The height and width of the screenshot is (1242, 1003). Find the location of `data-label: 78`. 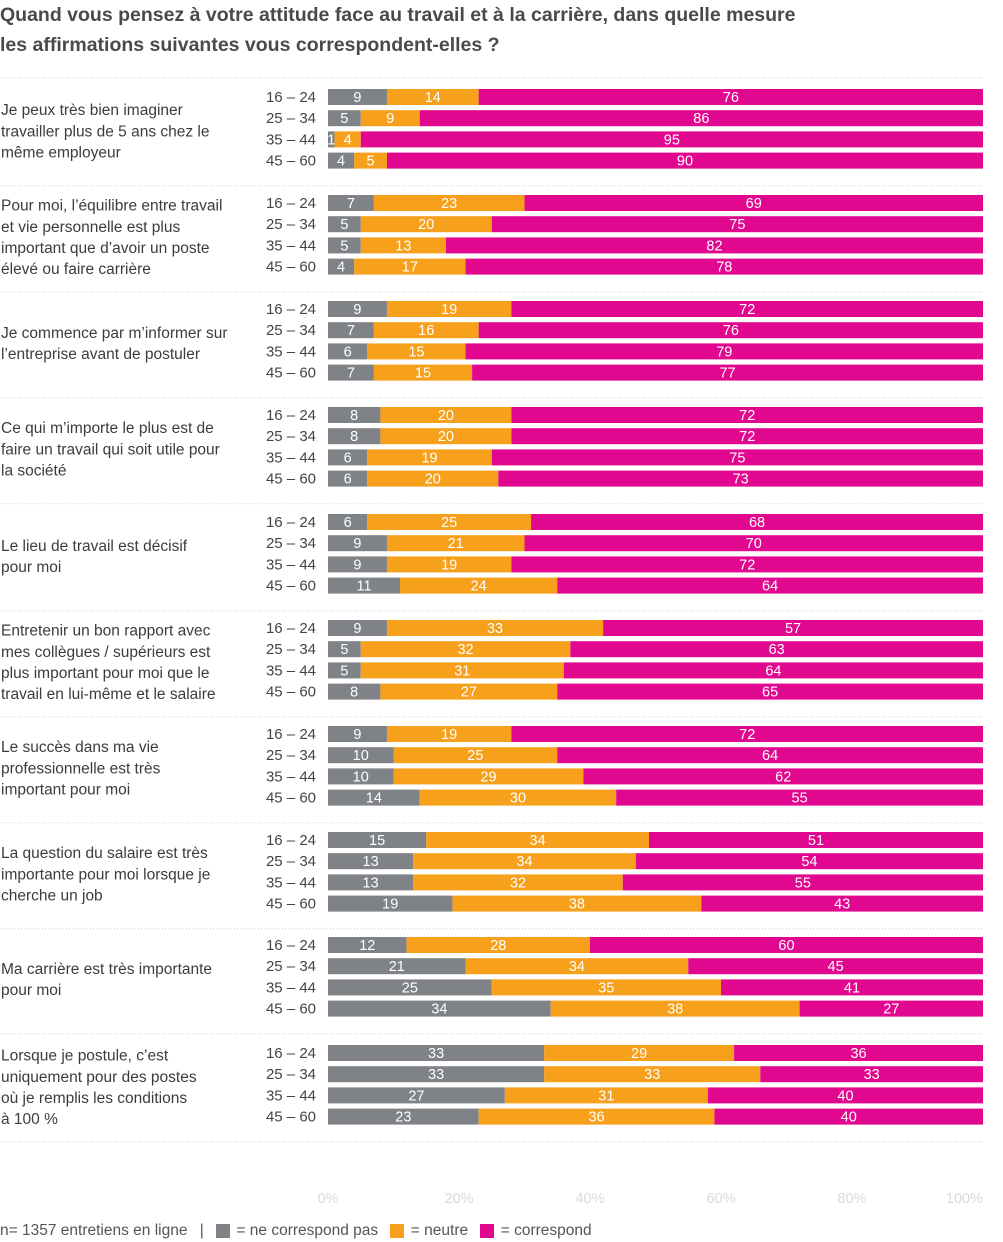

data-label: 78 is located at coordinates (724, 268).